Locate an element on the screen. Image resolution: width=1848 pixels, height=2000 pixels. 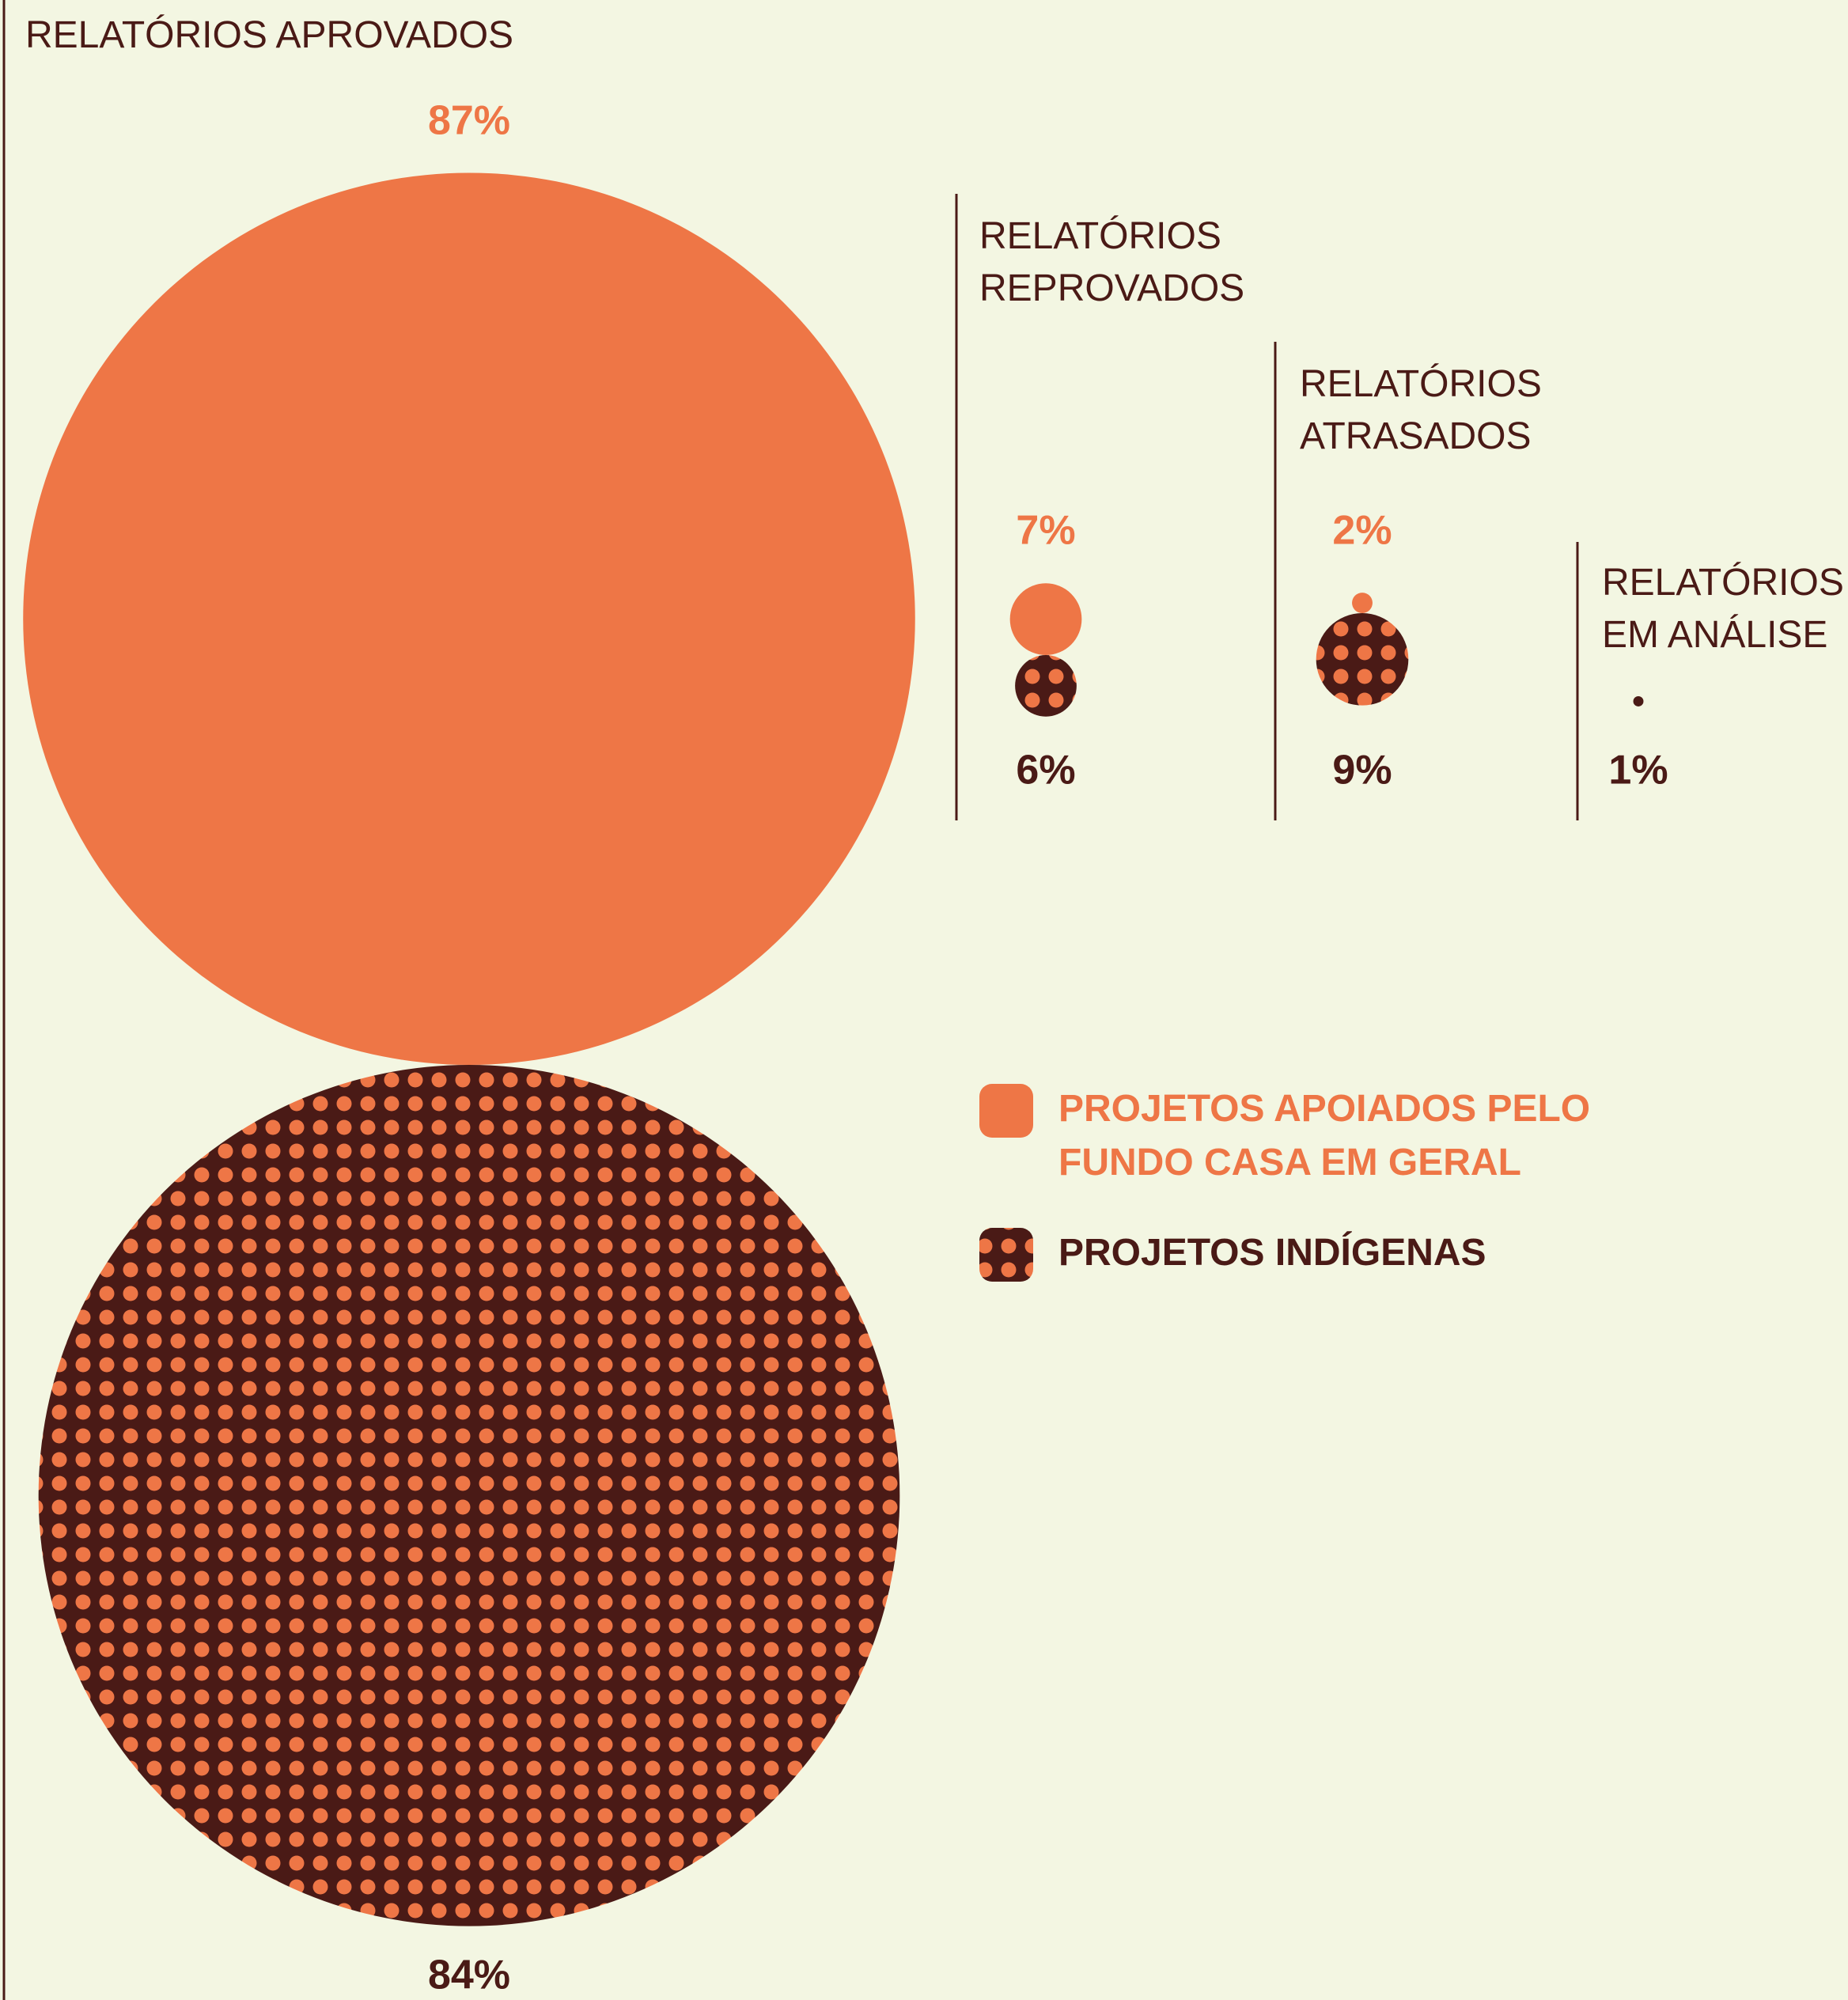
category-label: RELATÓRIOS APROVADOS is located at coordinates (270, 35).